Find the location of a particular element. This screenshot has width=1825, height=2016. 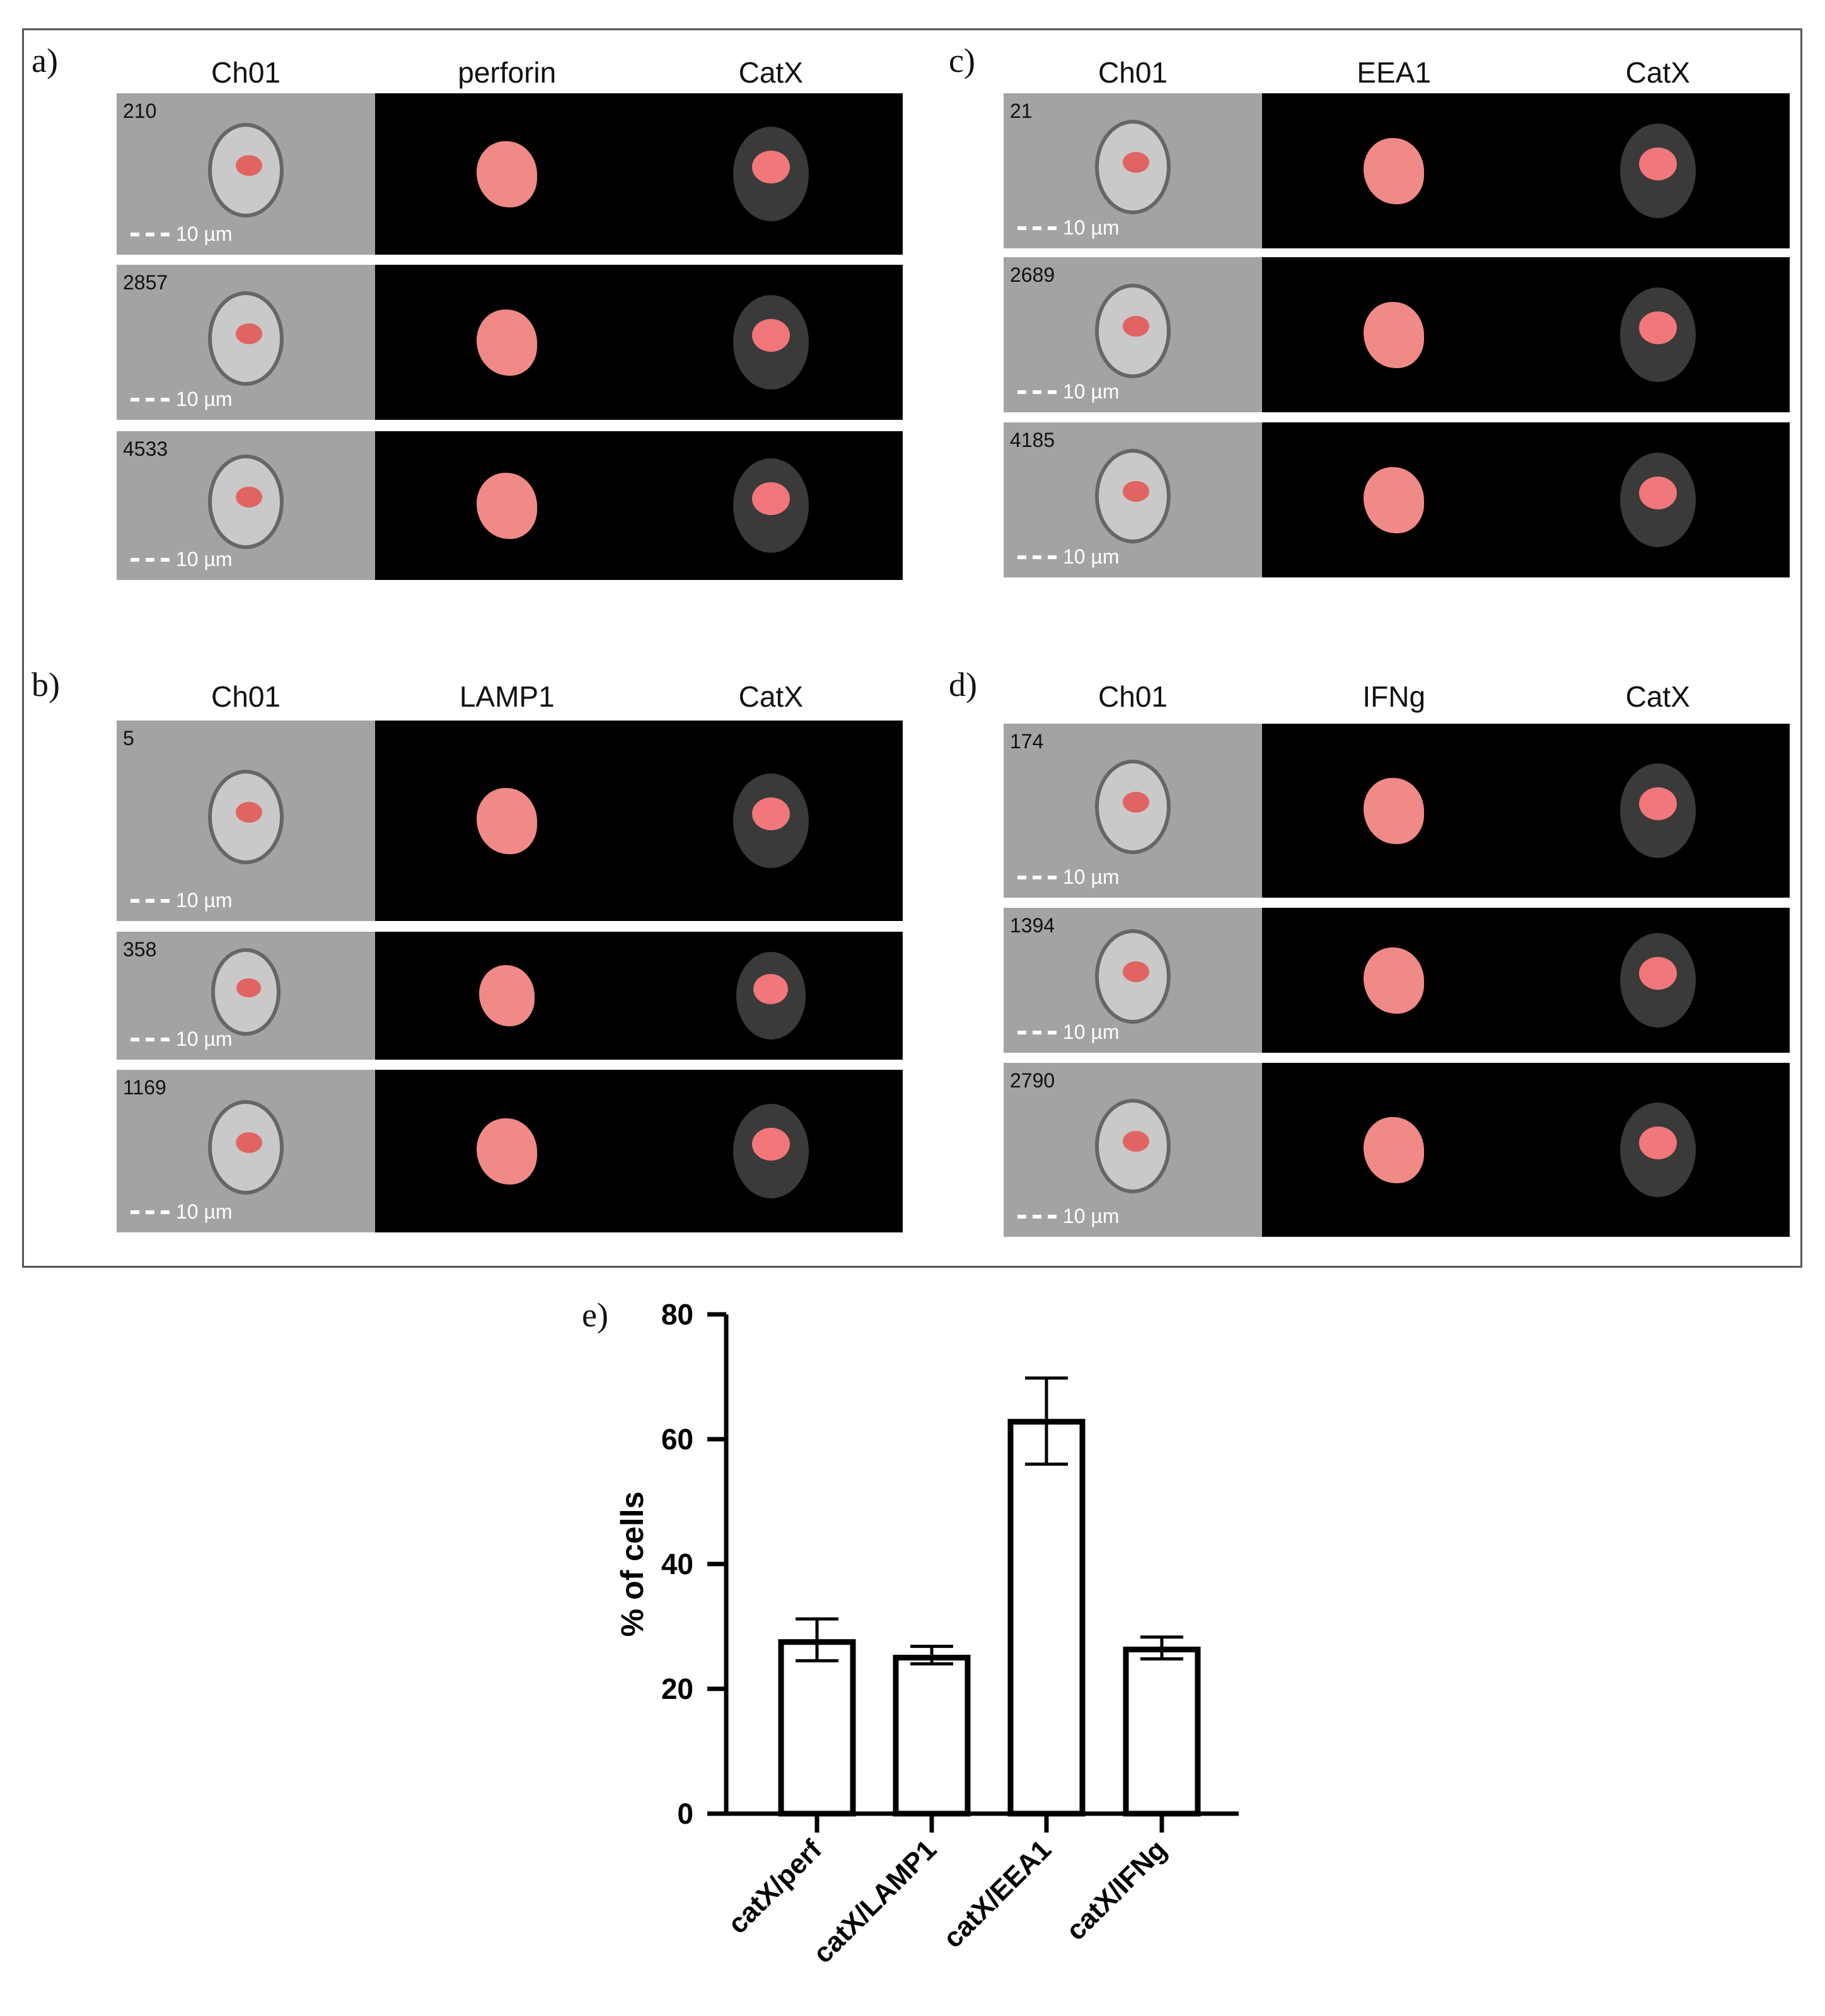

panel-letter: c) is located at coordinates (962, 60).